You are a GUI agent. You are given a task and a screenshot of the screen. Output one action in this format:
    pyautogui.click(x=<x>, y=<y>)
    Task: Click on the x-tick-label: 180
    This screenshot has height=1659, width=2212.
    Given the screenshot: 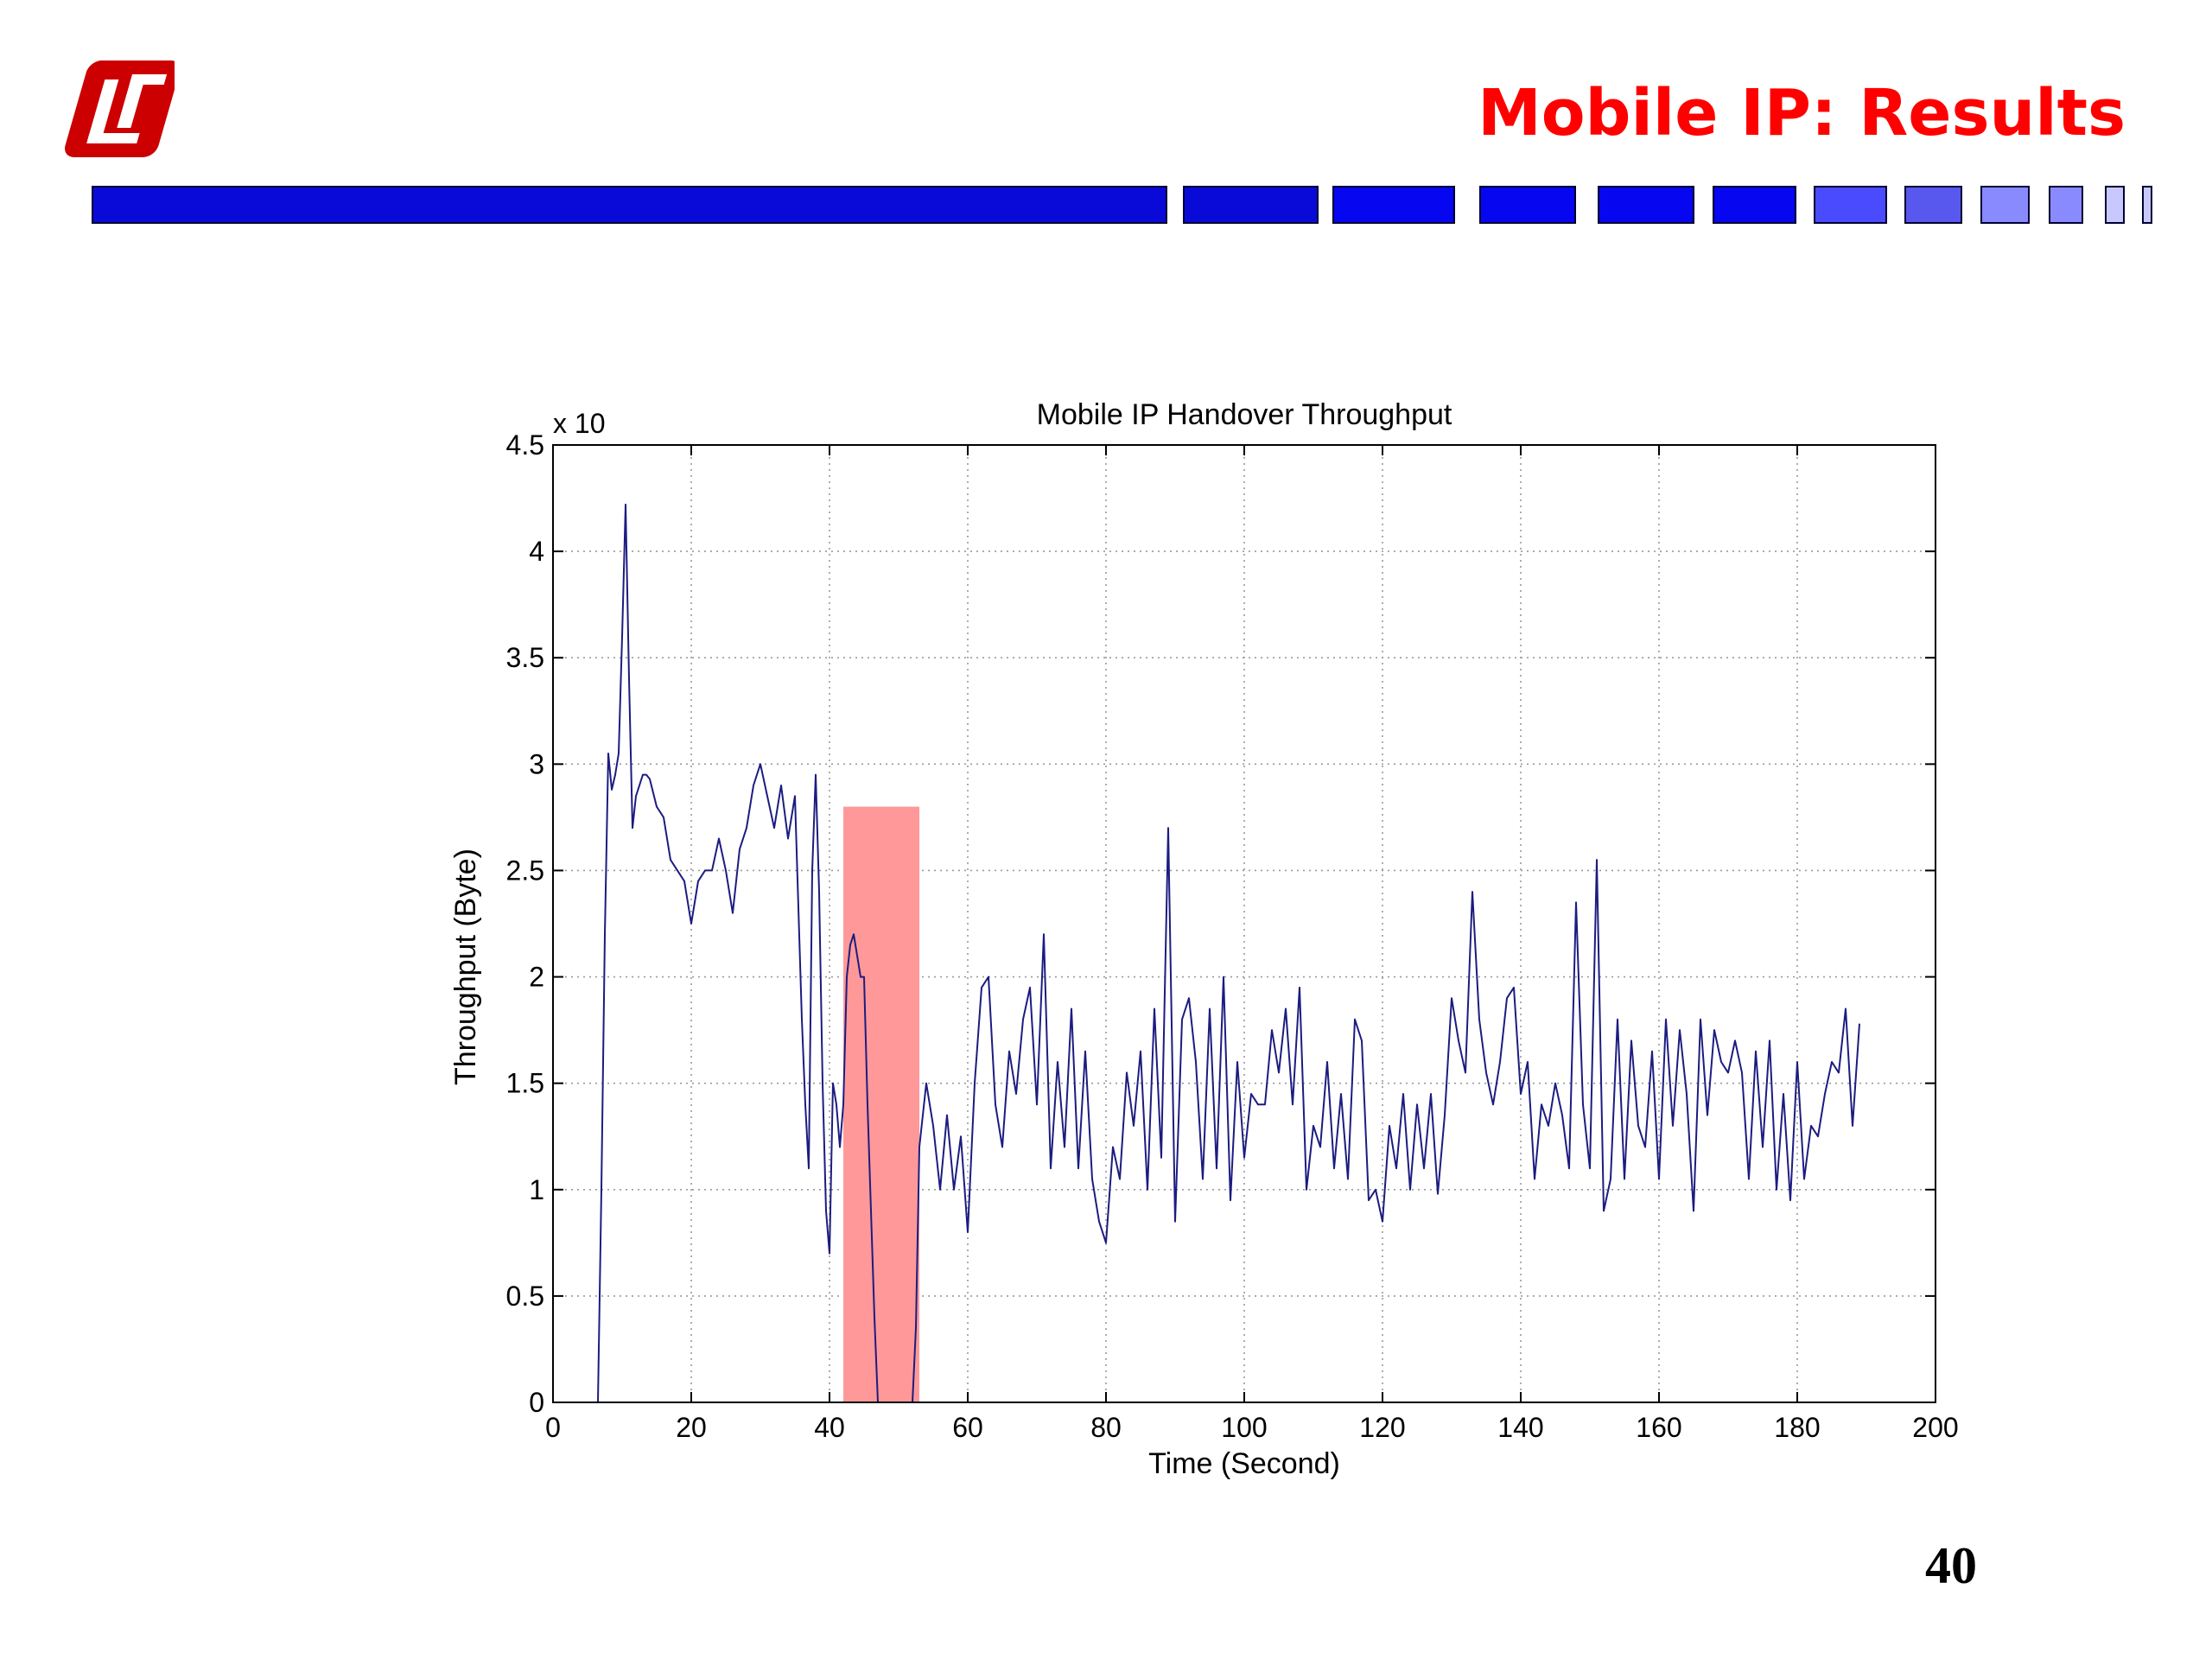 What is the action you would take?
    pyautogui.click(x=1797, y=1427)
    